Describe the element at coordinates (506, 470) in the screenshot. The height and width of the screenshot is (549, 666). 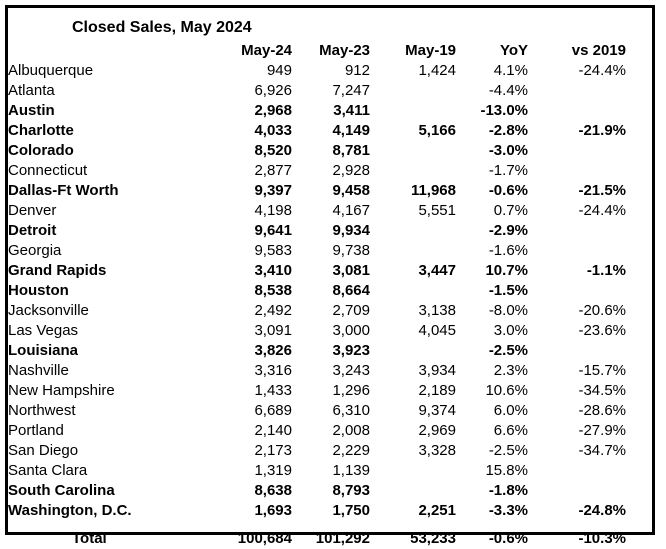
I see `cell-yoy: 15.8%` at that location.